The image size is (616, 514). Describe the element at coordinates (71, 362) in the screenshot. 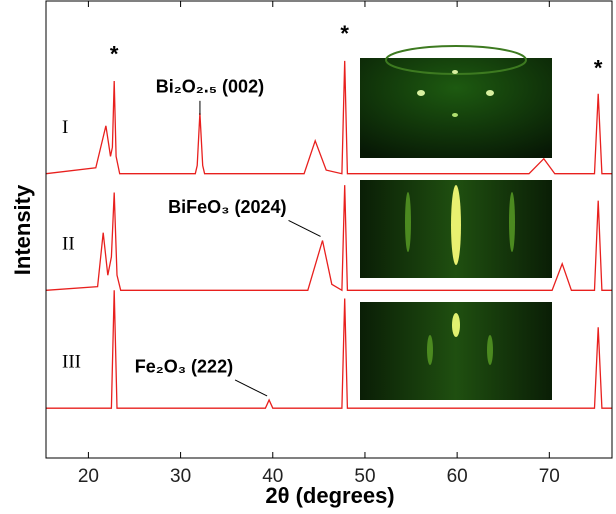

I see `trace-label: III` at that location.